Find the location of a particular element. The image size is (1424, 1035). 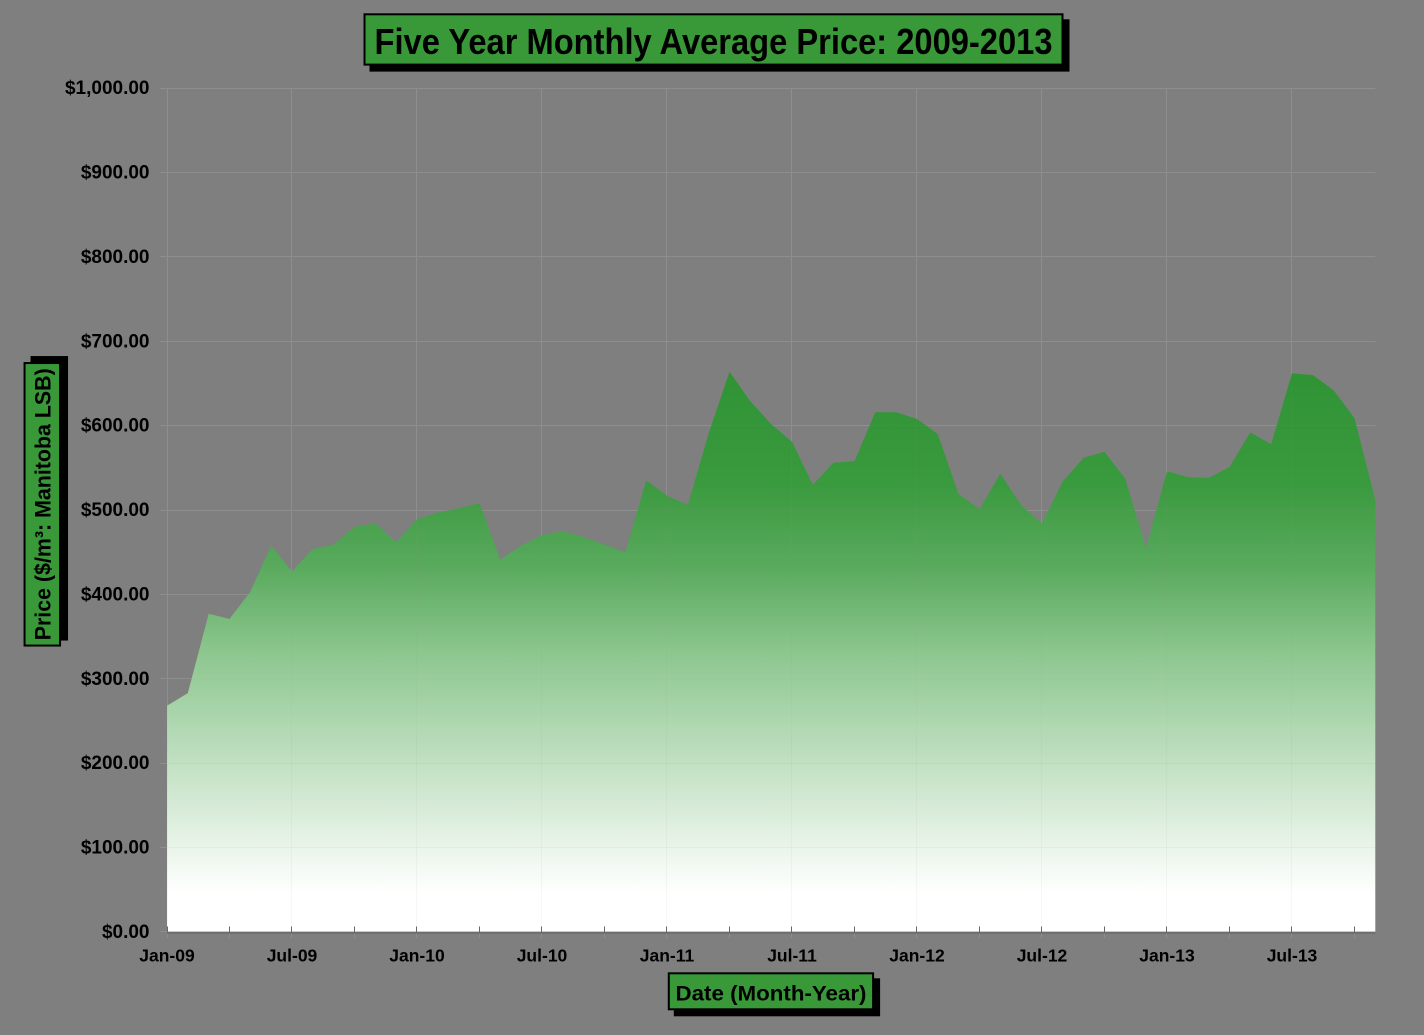

svg-text: $500.00 is located at coordinates (115, 510).